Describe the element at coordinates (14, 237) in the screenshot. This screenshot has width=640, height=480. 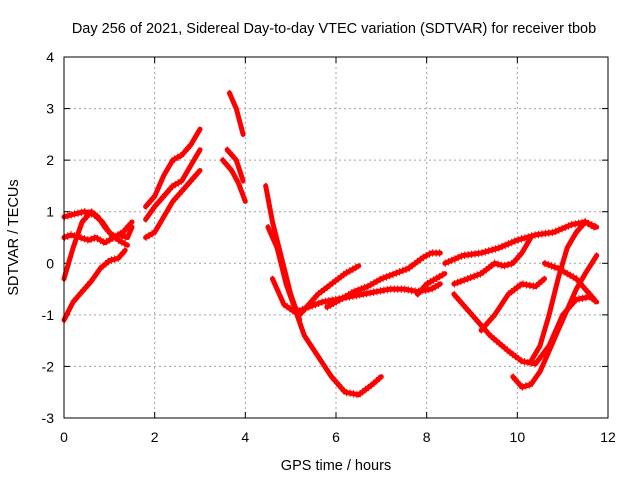
I see `y-axis-label: SDTVAR / TECUs` at that location.